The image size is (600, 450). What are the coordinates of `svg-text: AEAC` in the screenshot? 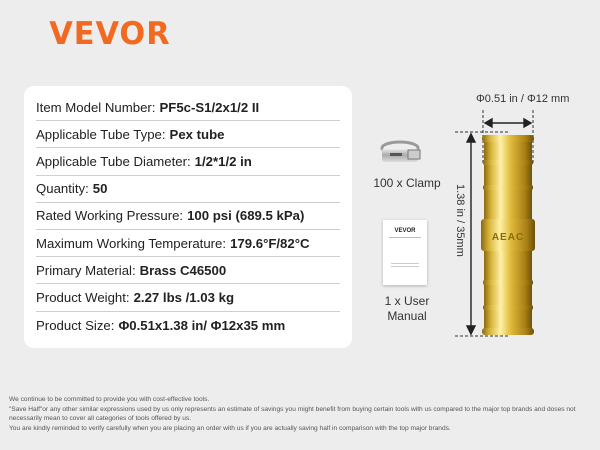 It's located at (508, 237).